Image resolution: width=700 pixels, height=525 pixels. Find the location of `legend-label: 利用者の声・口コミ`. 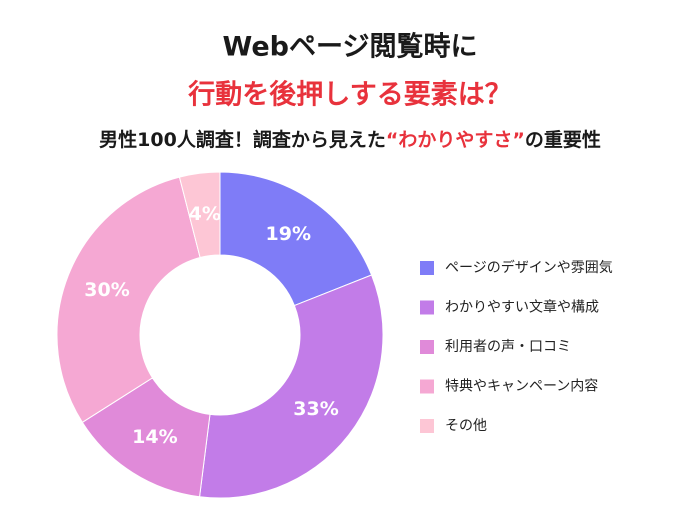

legend-label: 利用者の声・口コミ is located at coordinates (508, 347).